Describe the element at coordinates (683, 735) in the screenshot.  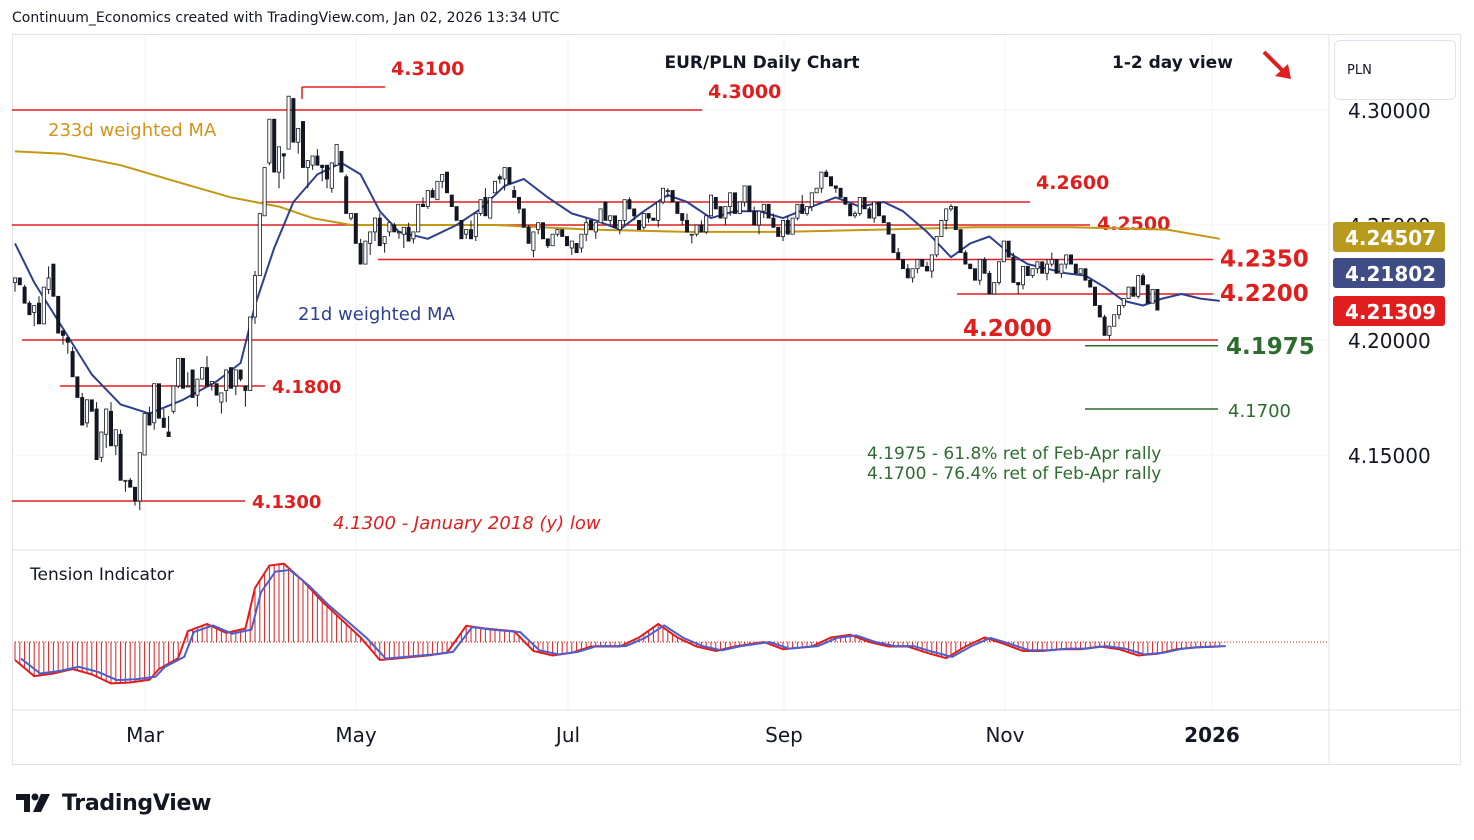
I see `time-axis: Mar May Jul Sep Nov 2026` at that location.